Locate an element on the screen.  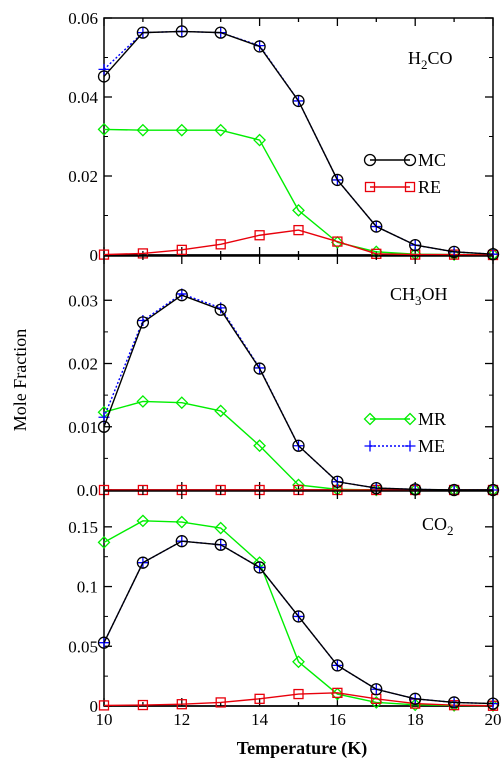
x-tick-label: 14 is located at coordinates (260, 719).